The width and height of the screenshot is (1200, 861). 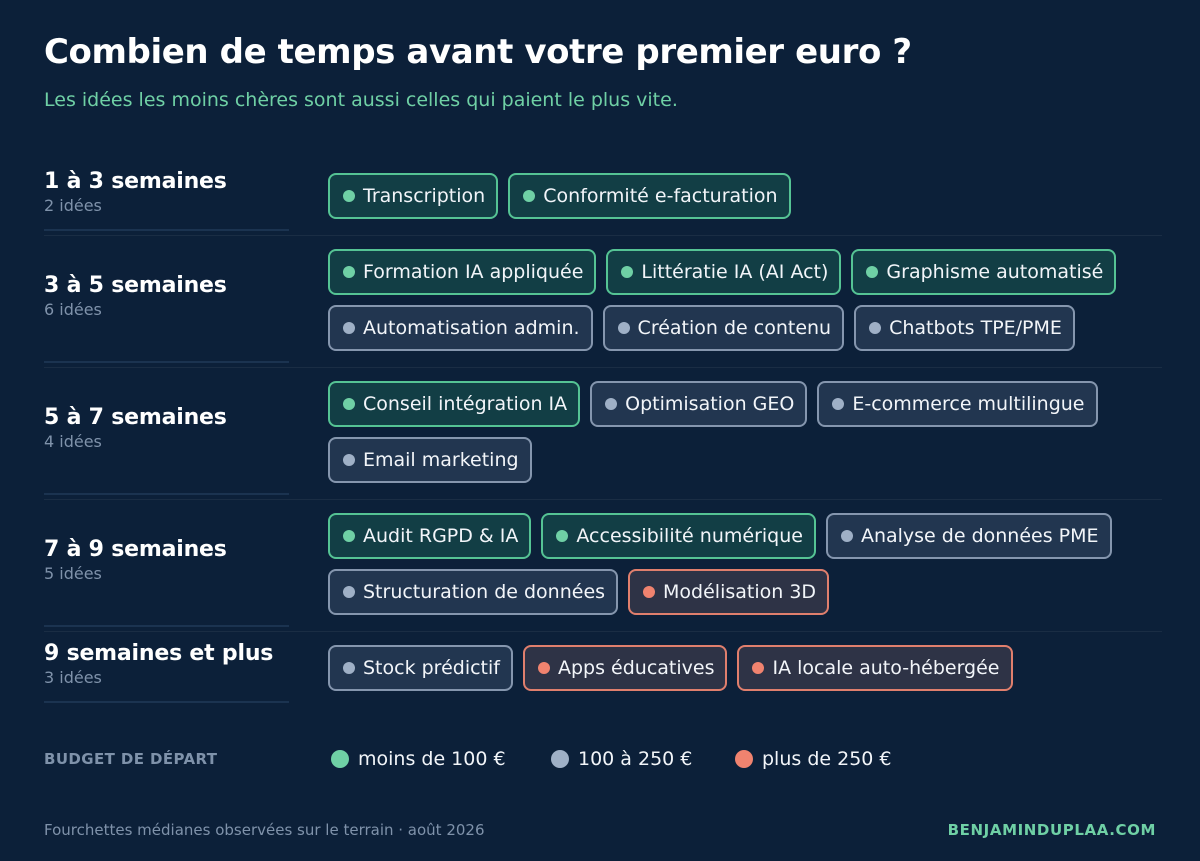 I want to click on idea-chip: Transcription, so click(x=413, y=196).